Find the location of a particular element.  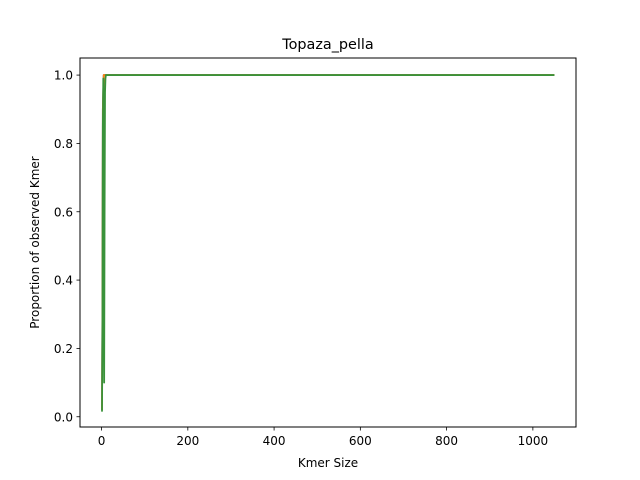

y-tick-label: 1.0 is located at coordinates (63, 76).